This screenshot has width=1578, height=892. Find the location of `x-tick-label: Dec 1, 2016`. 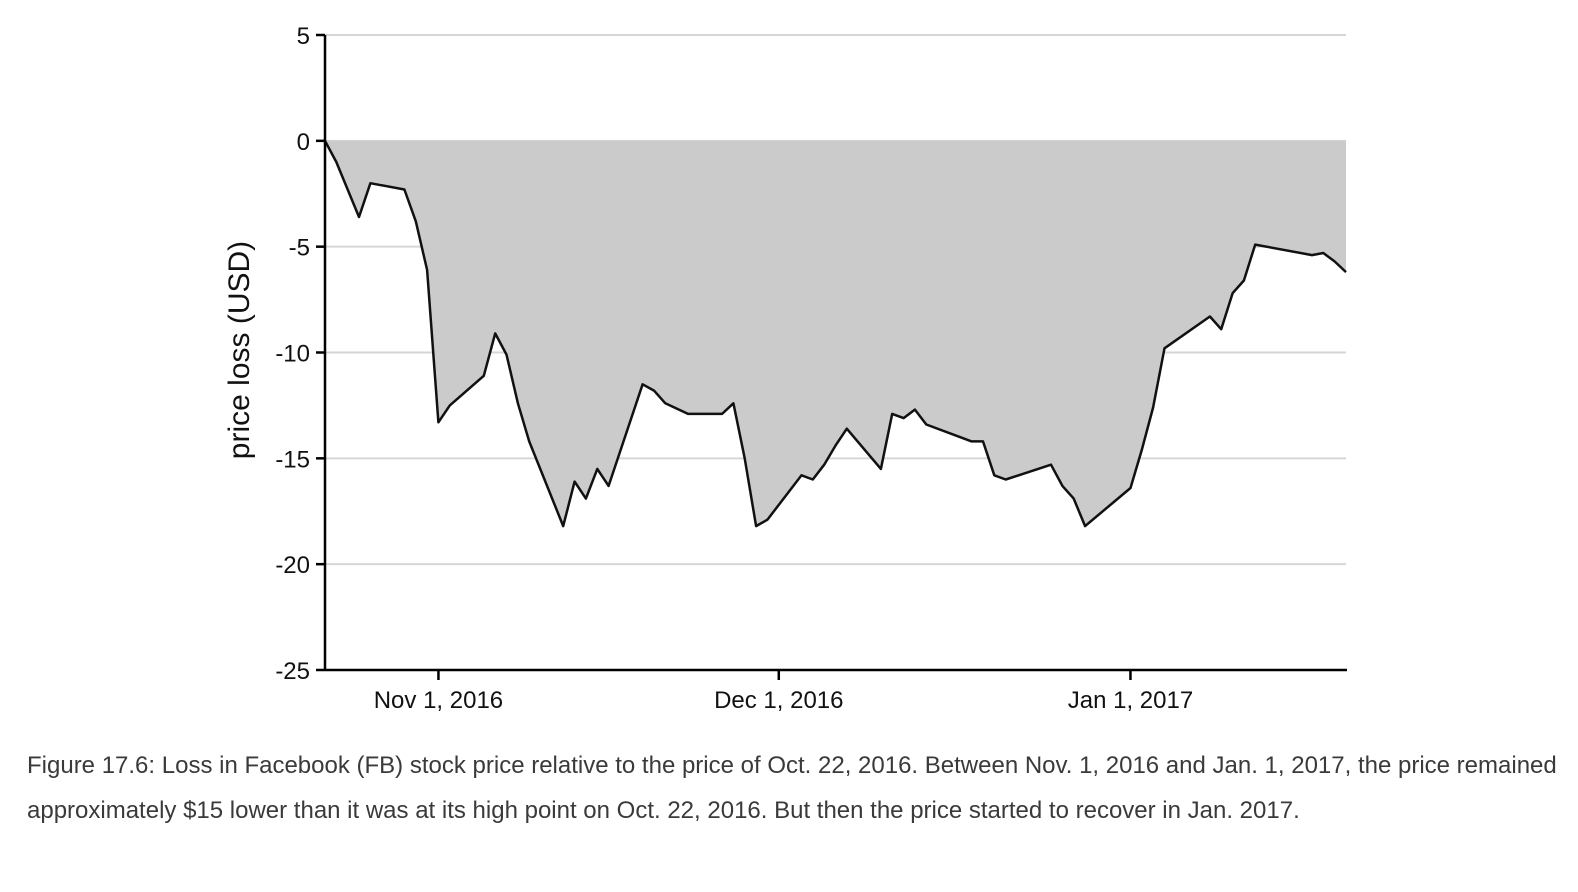

x-tick-label: Dec 1, 2016 is located at coordinates (778, 700).